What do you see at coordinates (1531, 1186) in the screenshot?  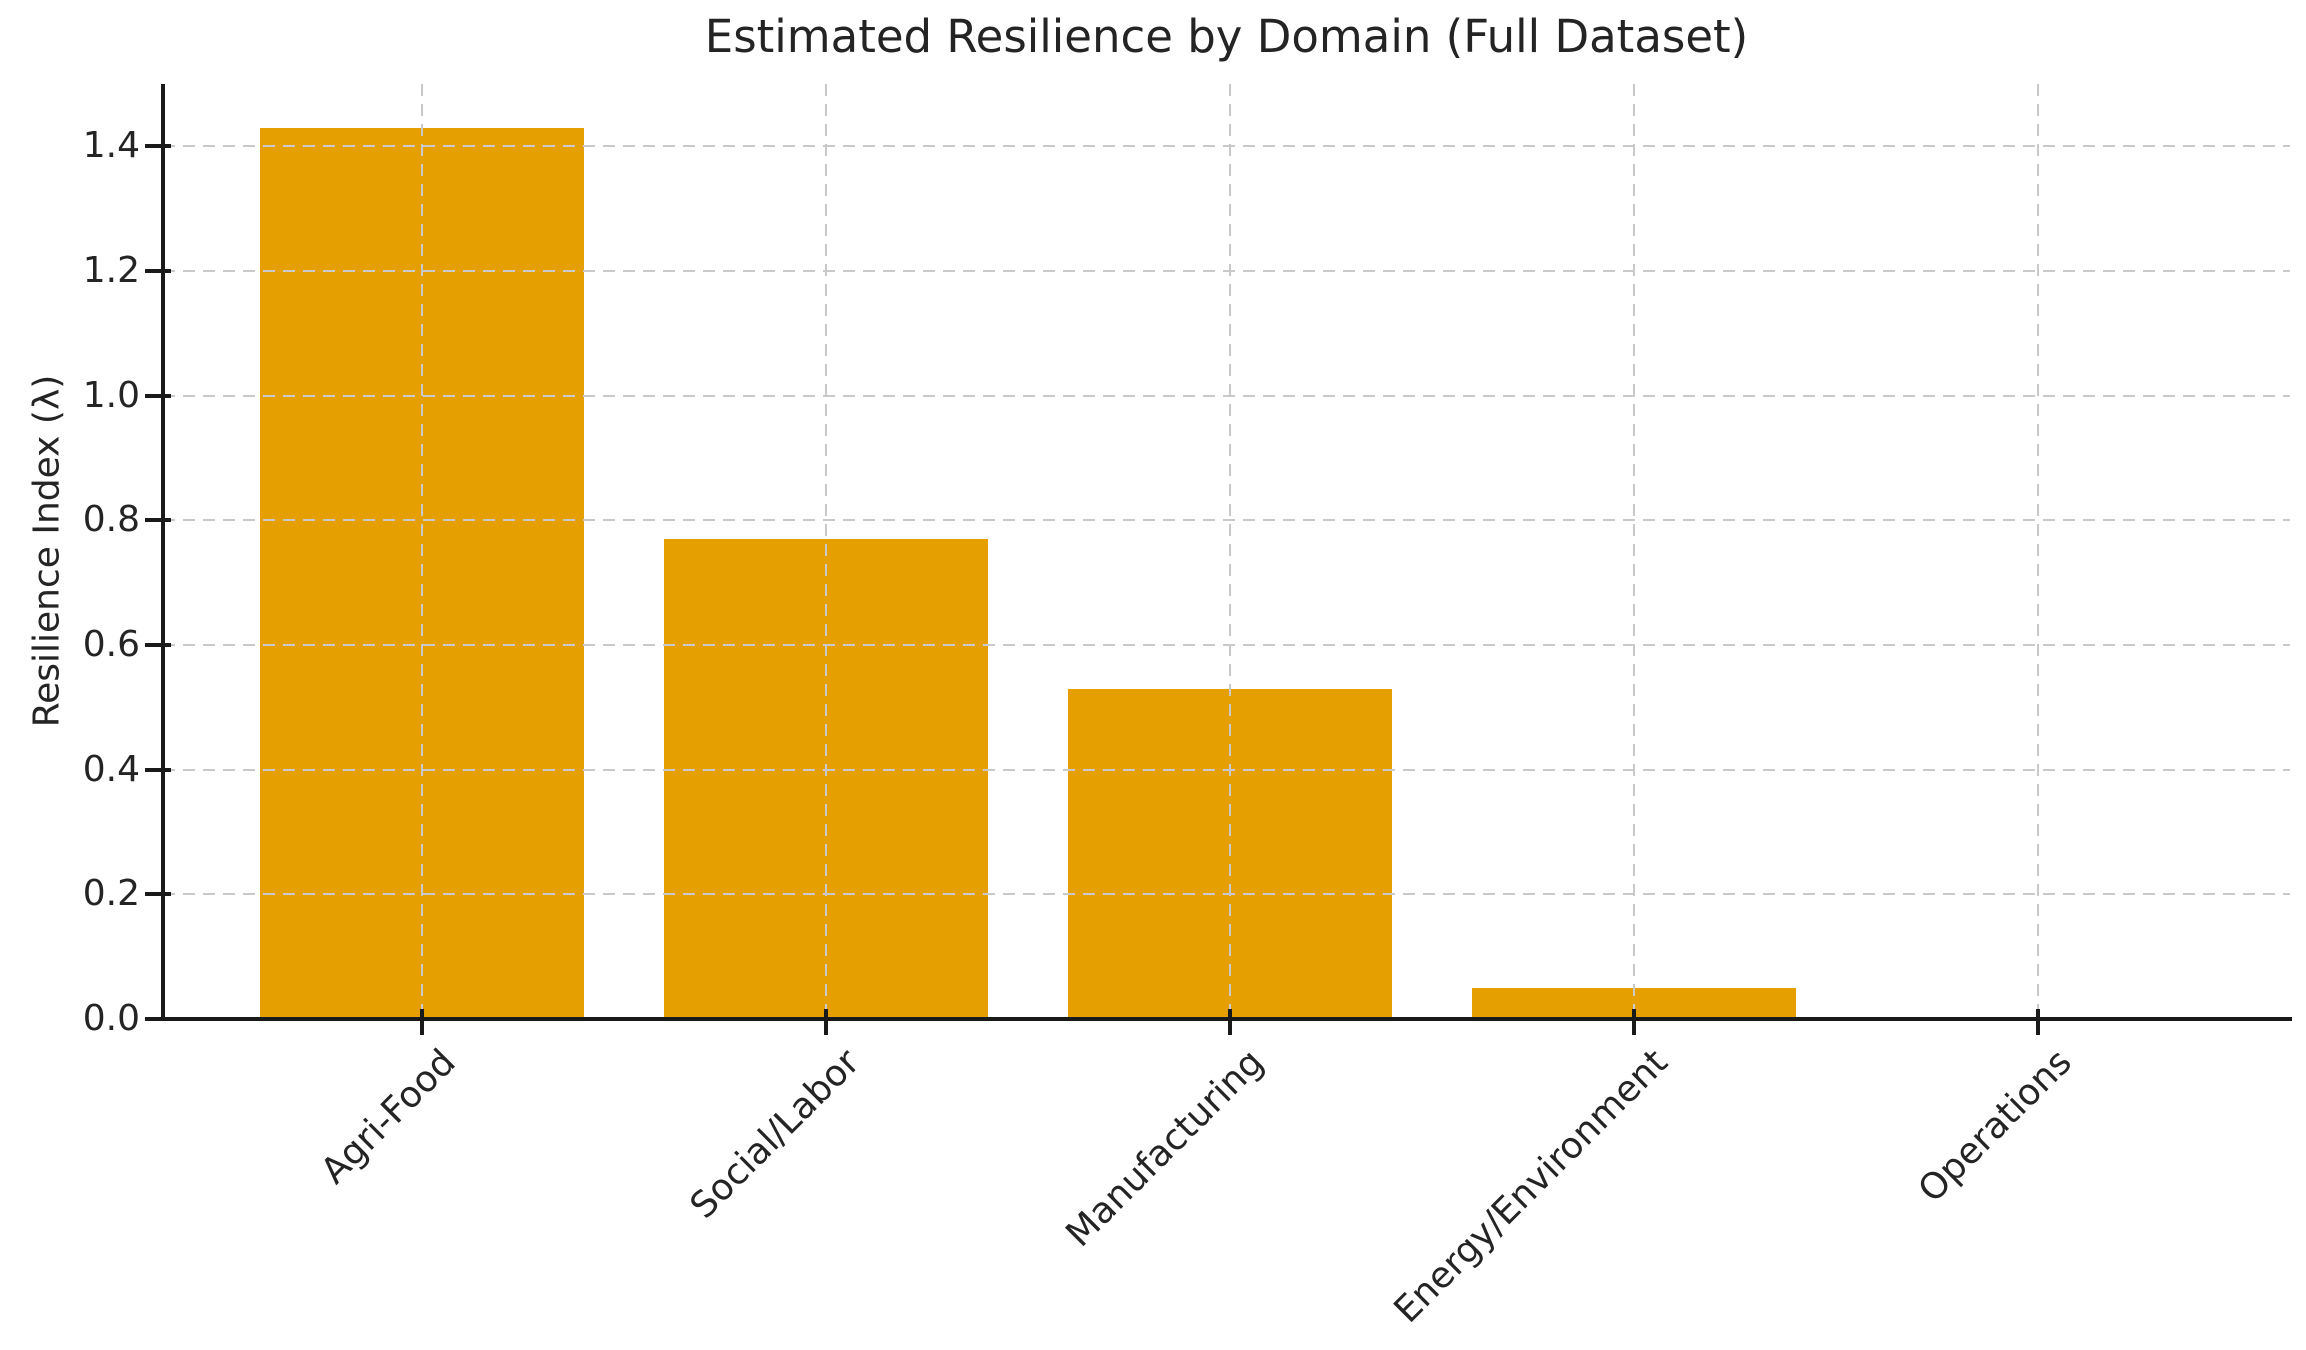 I see `x-tick-label: Energy/Environment` at bounding box center [1531, 1186].